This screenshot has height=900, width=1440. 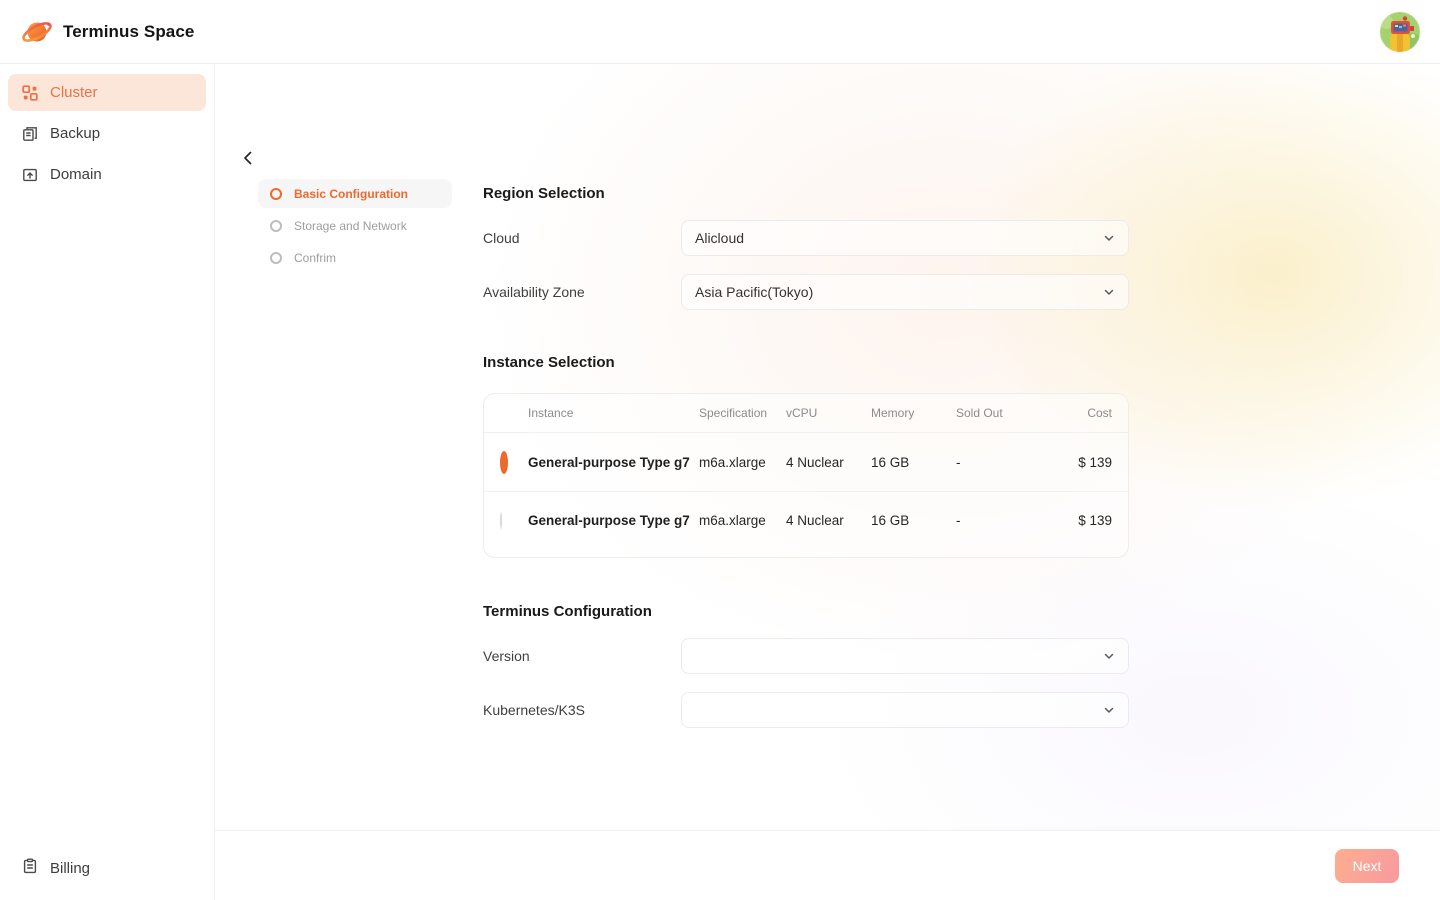 I want to click on sidebar-item-label: Cluster, so click(x=74, y=92).